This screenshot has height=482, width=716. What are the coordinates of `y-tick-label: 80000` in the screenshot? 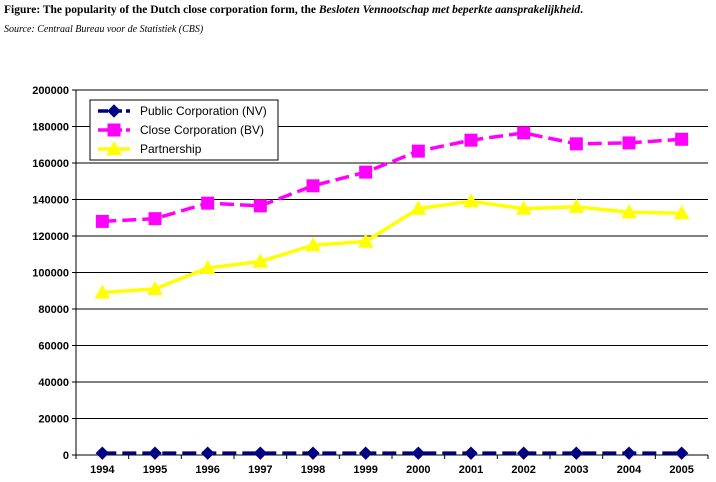 It's located at (53, 310).